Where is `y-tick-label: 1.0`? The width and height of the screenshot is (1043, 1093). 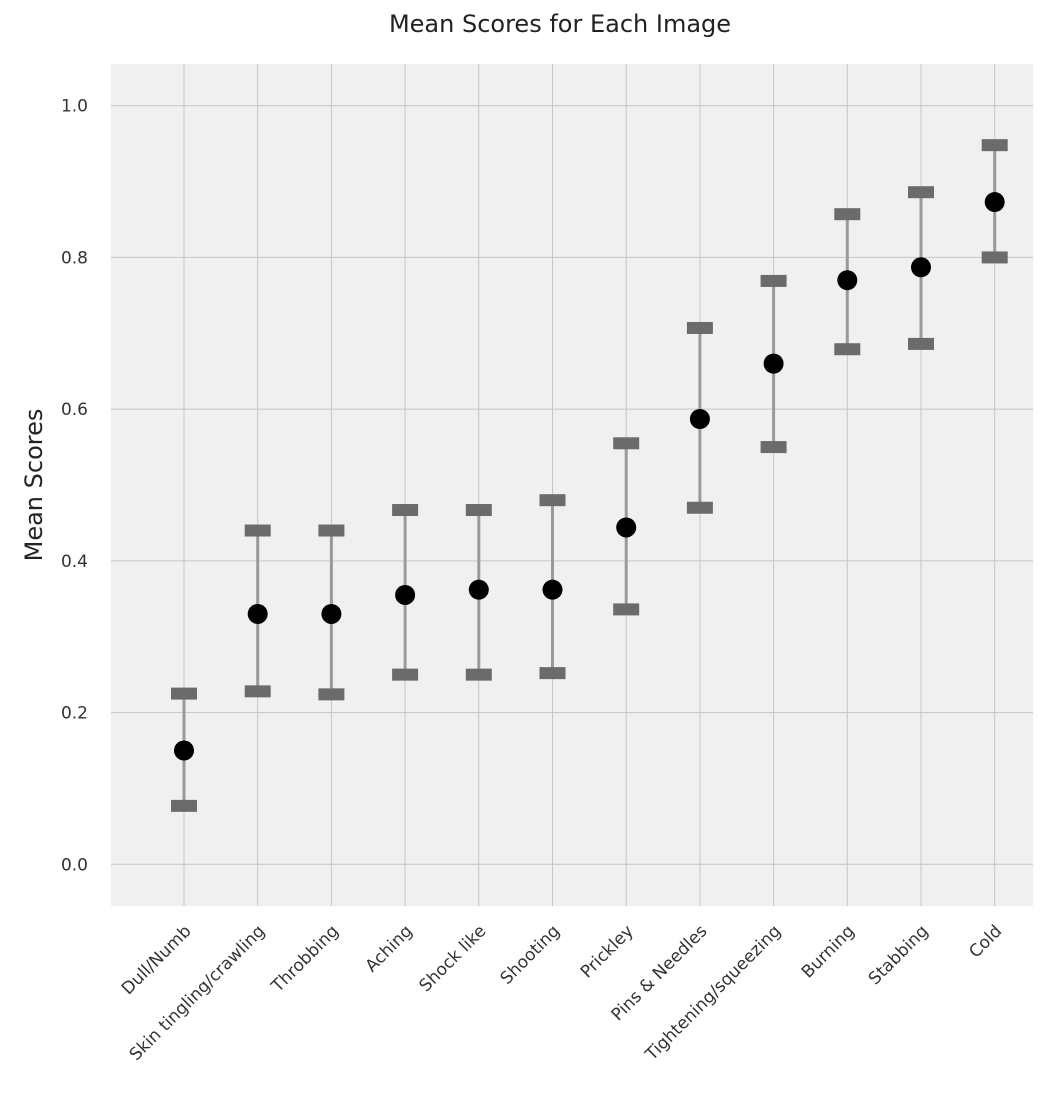
y-tick-label: 1.0 is located at coordinates (74, 107).